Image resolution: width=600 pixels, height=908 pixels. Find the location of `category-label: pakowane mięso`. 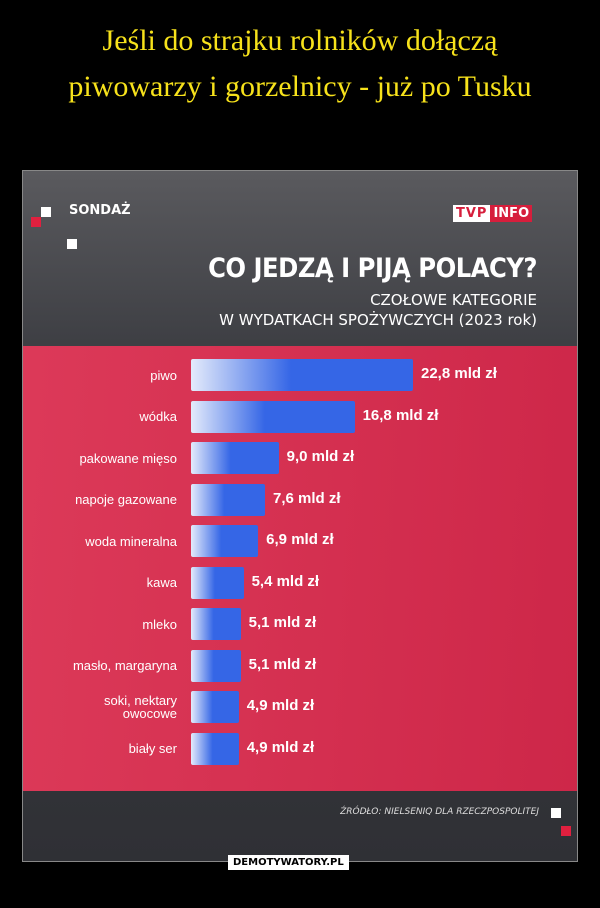

category-label: pakowane mięso is located at coordinates (128, 458).